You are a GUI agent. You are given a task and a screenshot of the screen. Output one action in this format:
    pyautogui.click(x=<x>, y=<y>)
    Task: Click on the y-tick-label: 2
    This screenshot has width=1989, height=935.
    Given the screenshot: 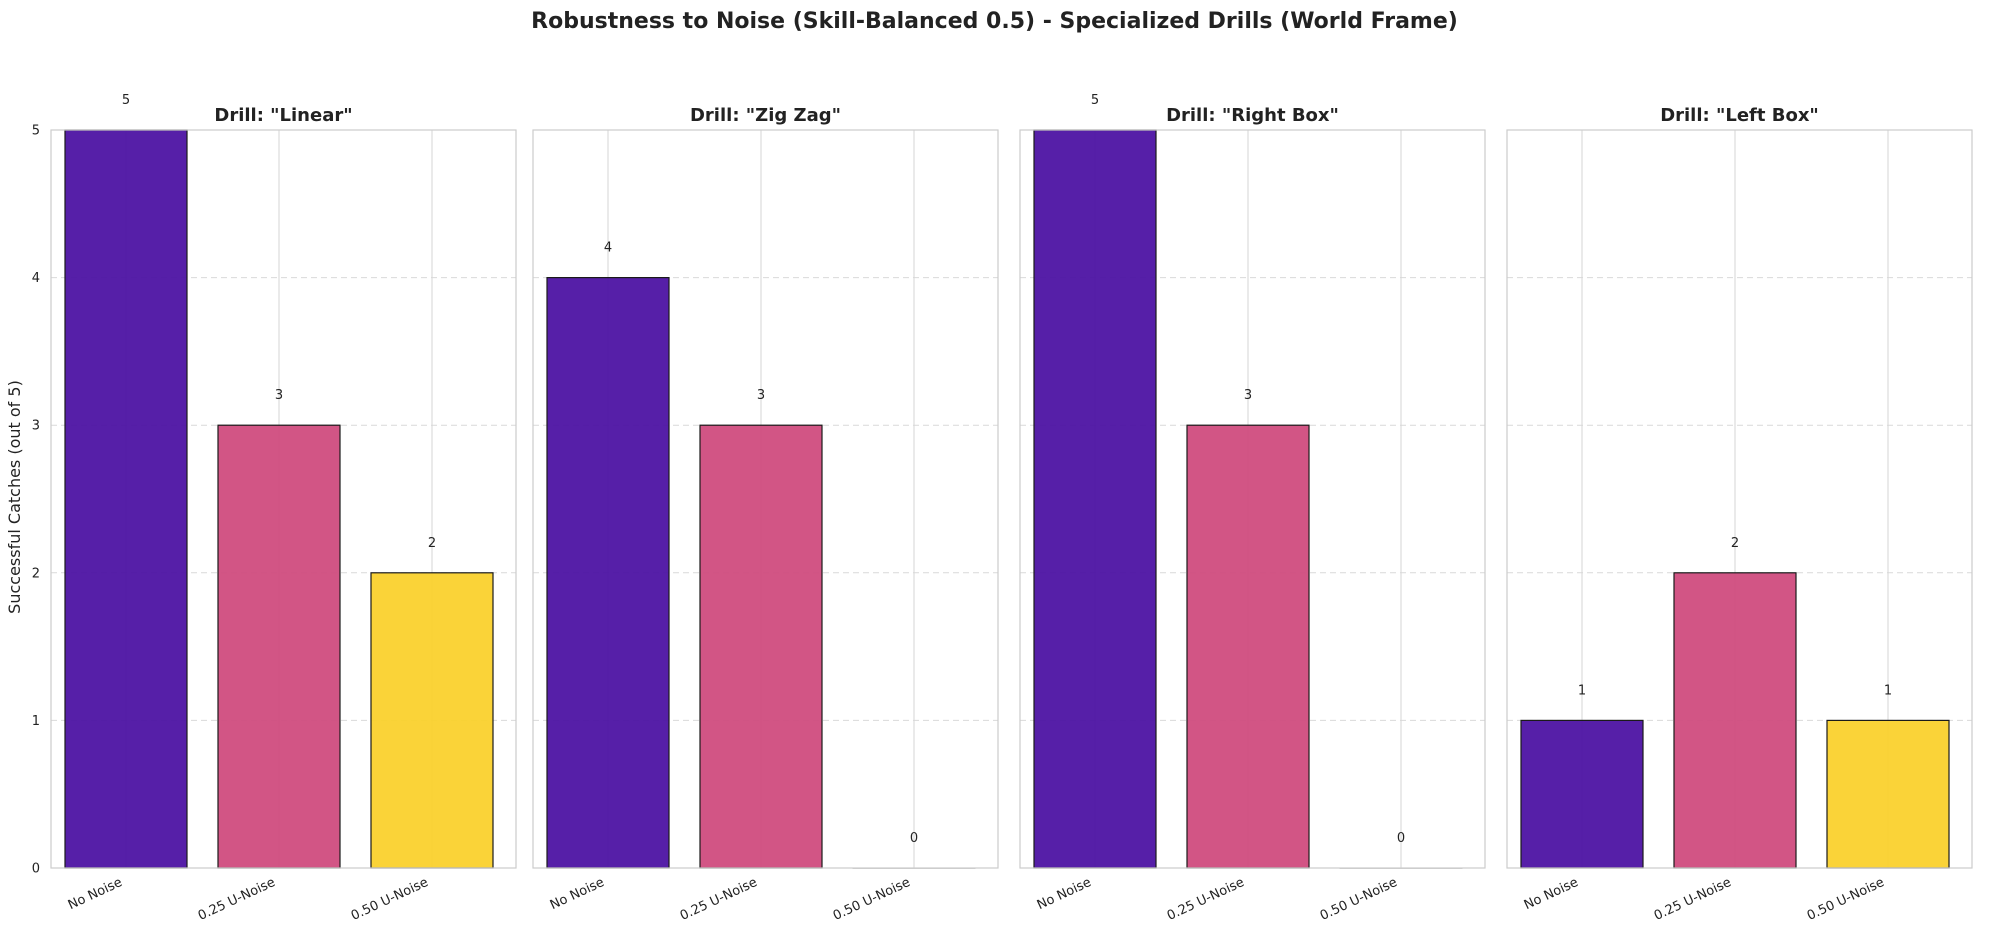 What is the action you would take?
    pyautogui.click(x=36, y=573)
    